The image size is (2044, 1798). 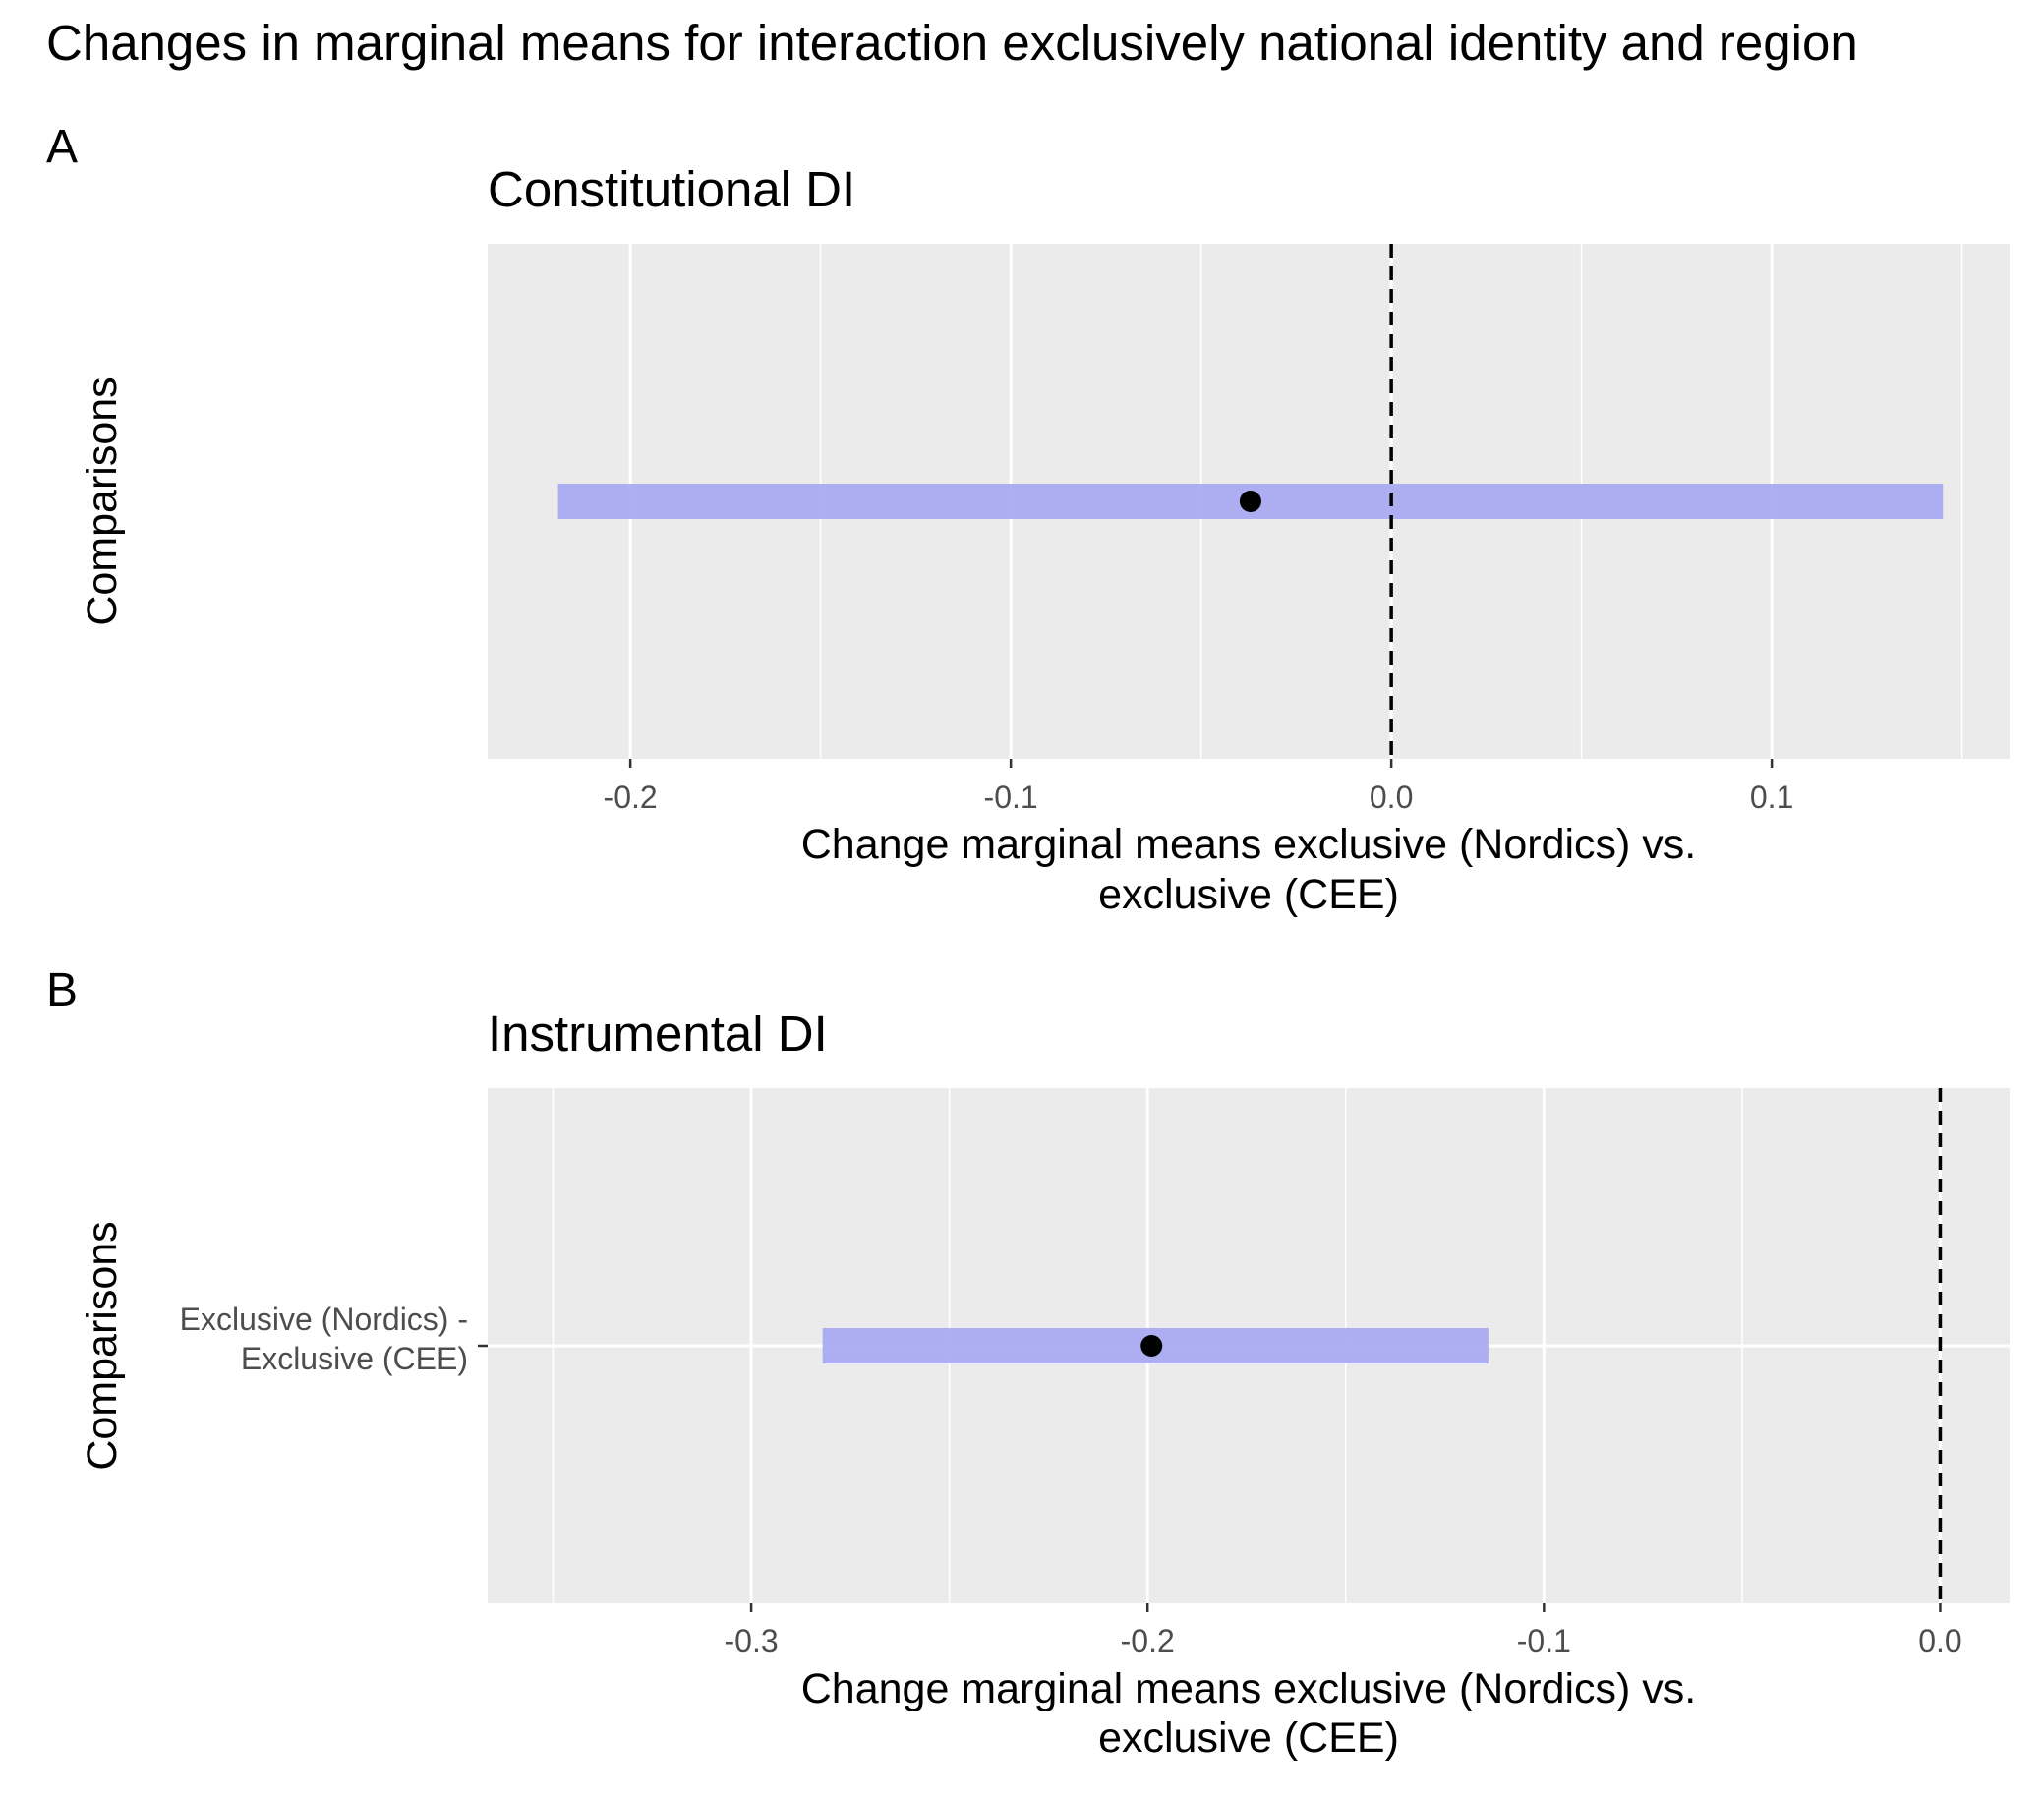 I want to click on panel-a-x-tick-label: -0.2, so click(x=631, y=797).